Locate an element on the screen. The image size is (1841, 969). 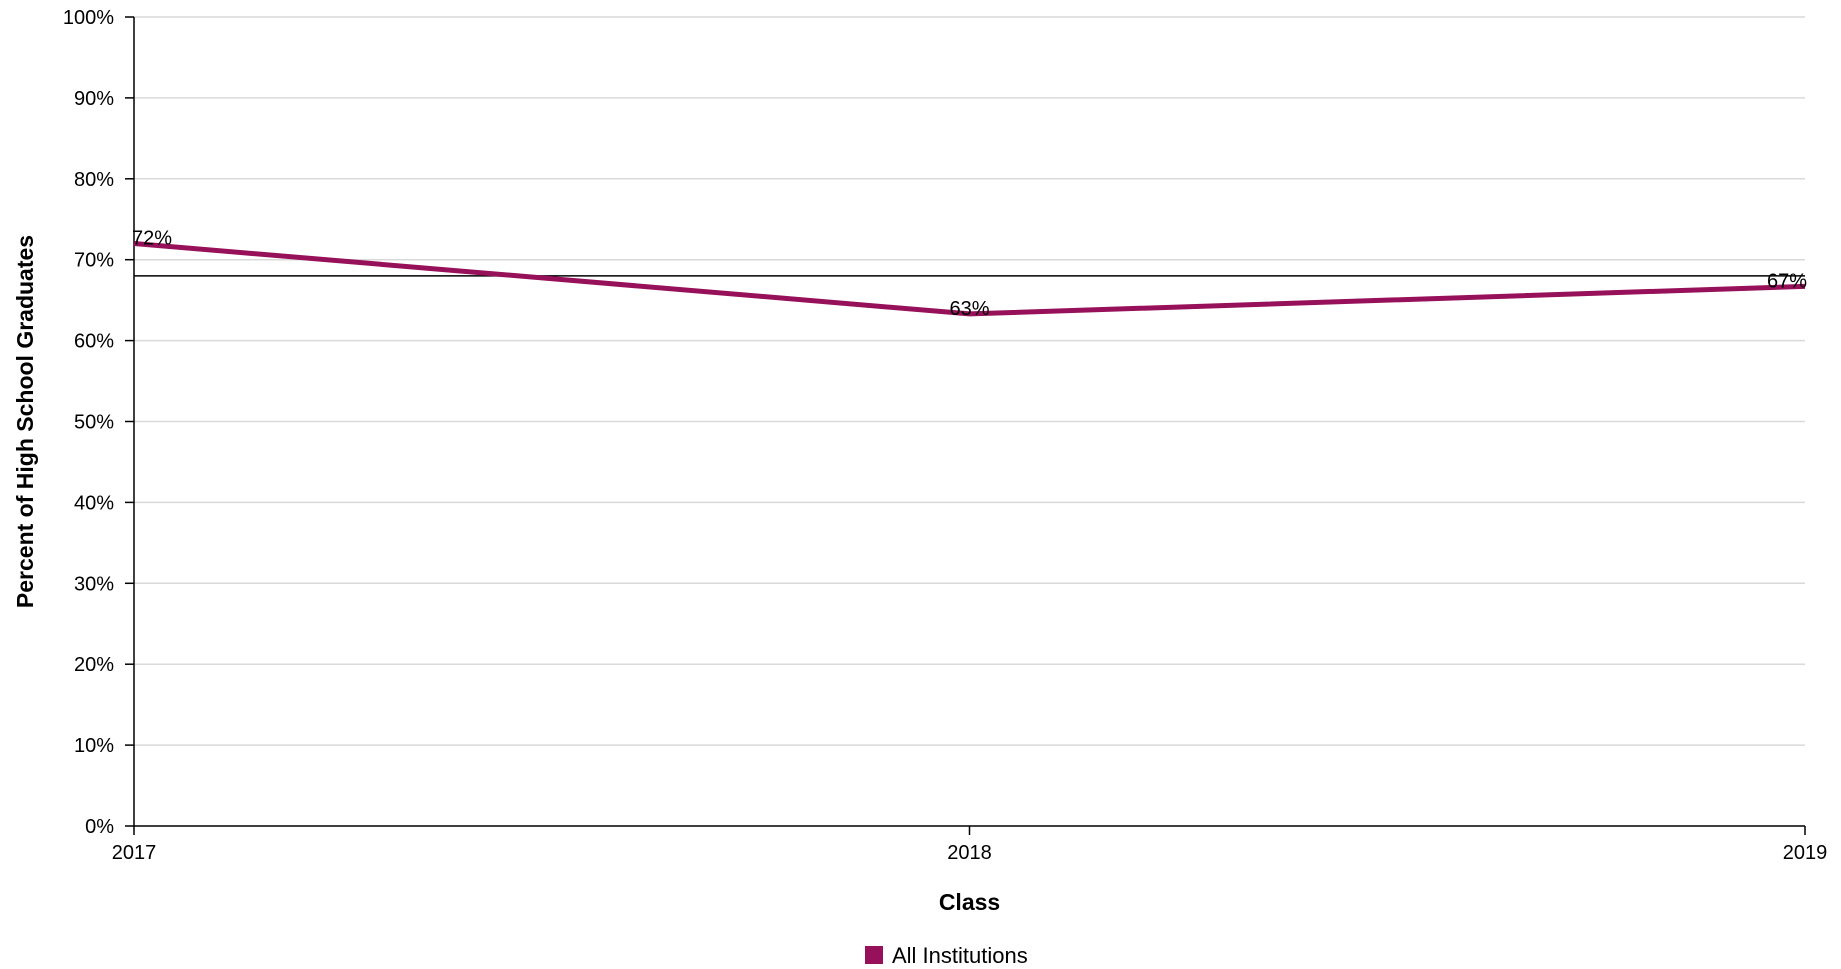
x-axis-title: Class is located at coordinates (969, 902).